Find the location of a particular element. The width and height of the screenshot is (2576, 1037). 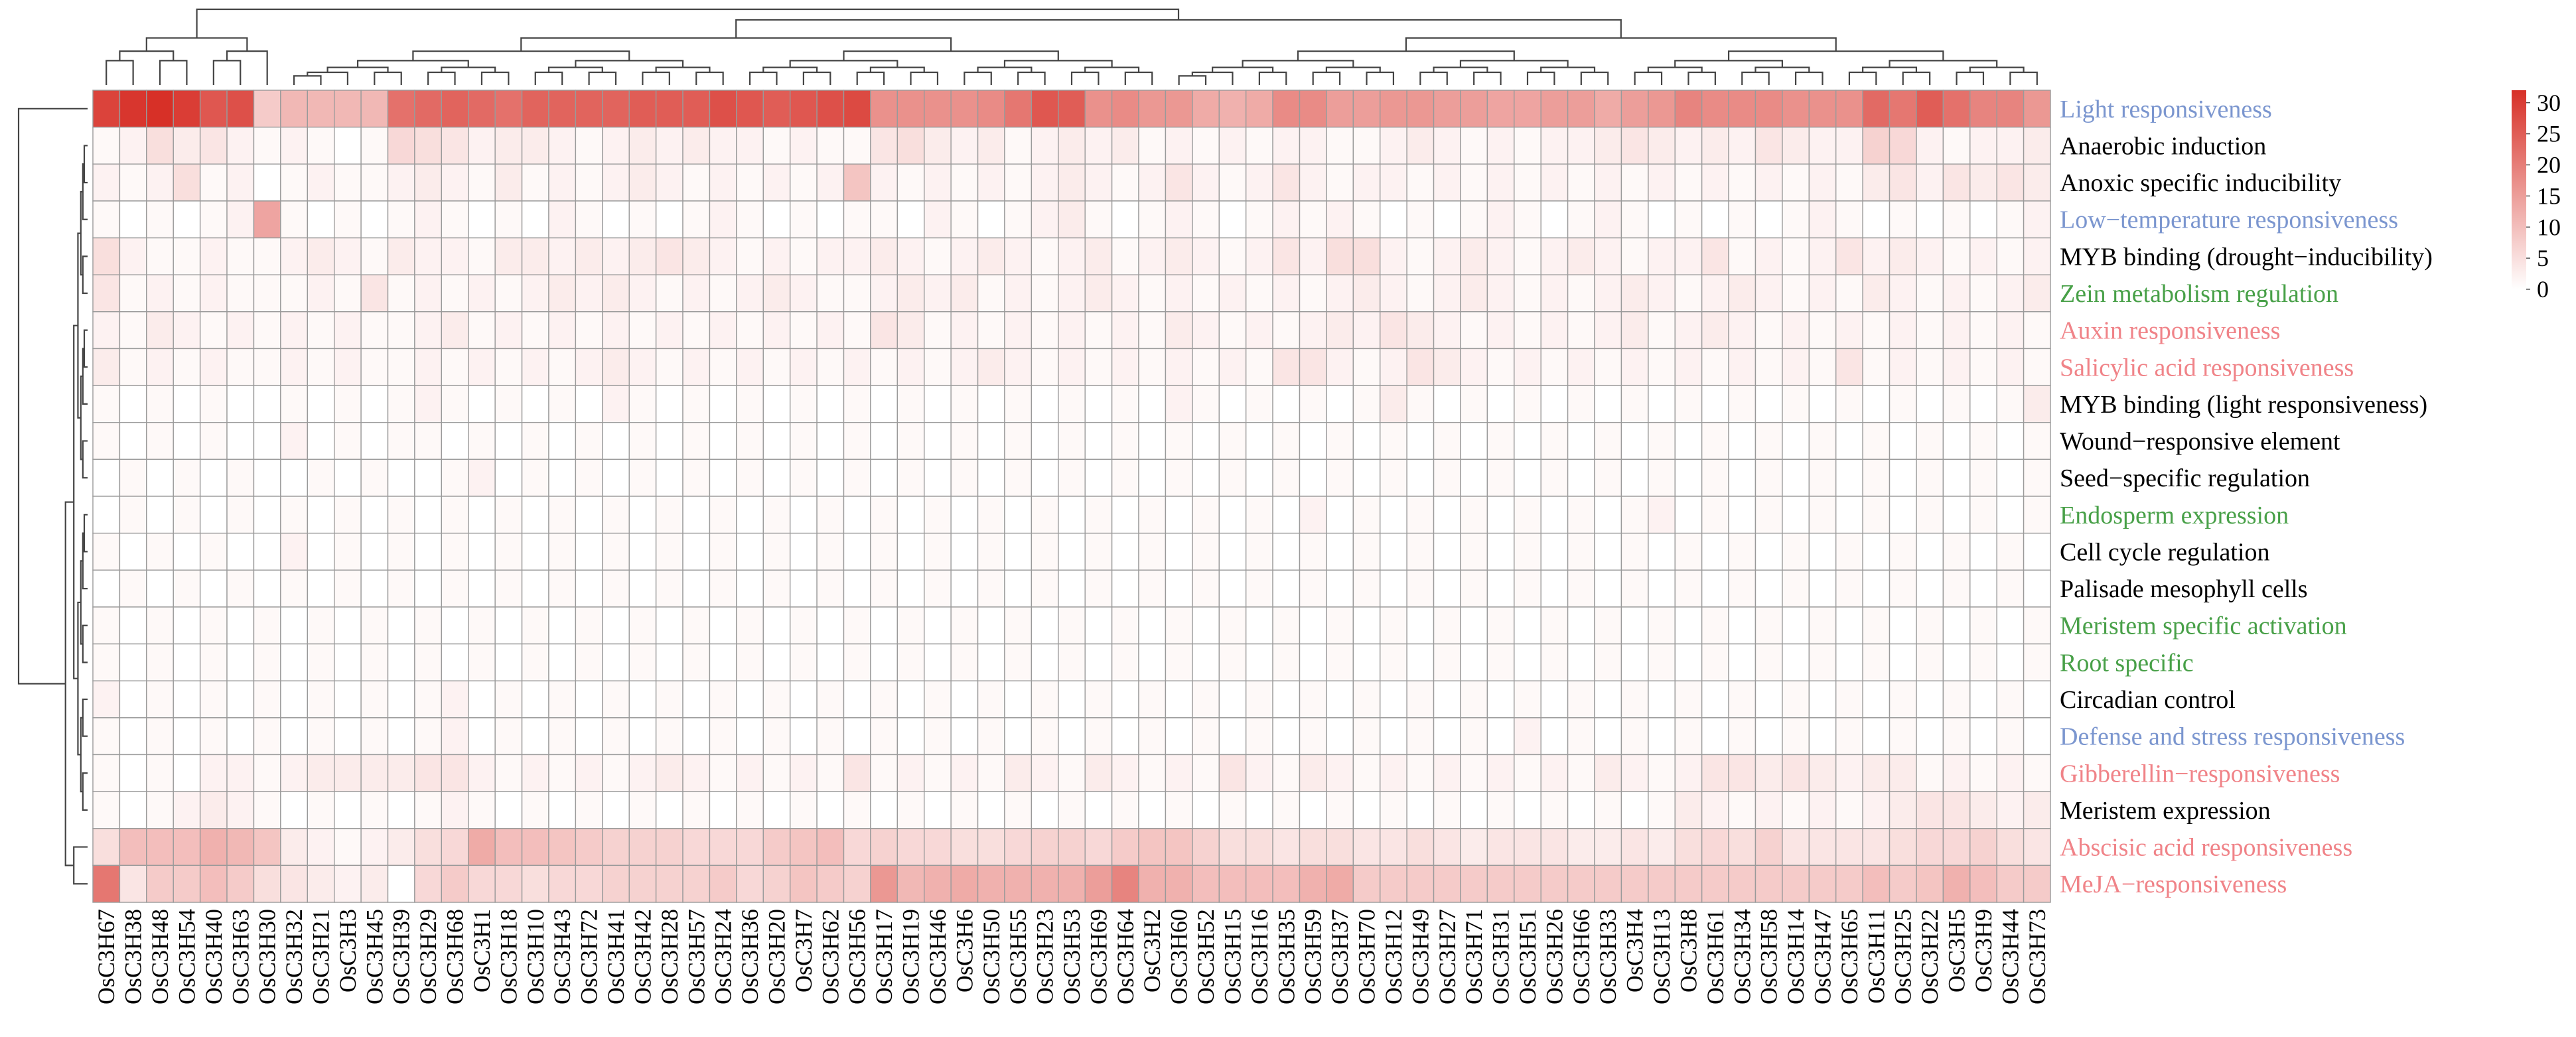

row-label: Zein metabolism regulation is located at coordinates (2199, 294).